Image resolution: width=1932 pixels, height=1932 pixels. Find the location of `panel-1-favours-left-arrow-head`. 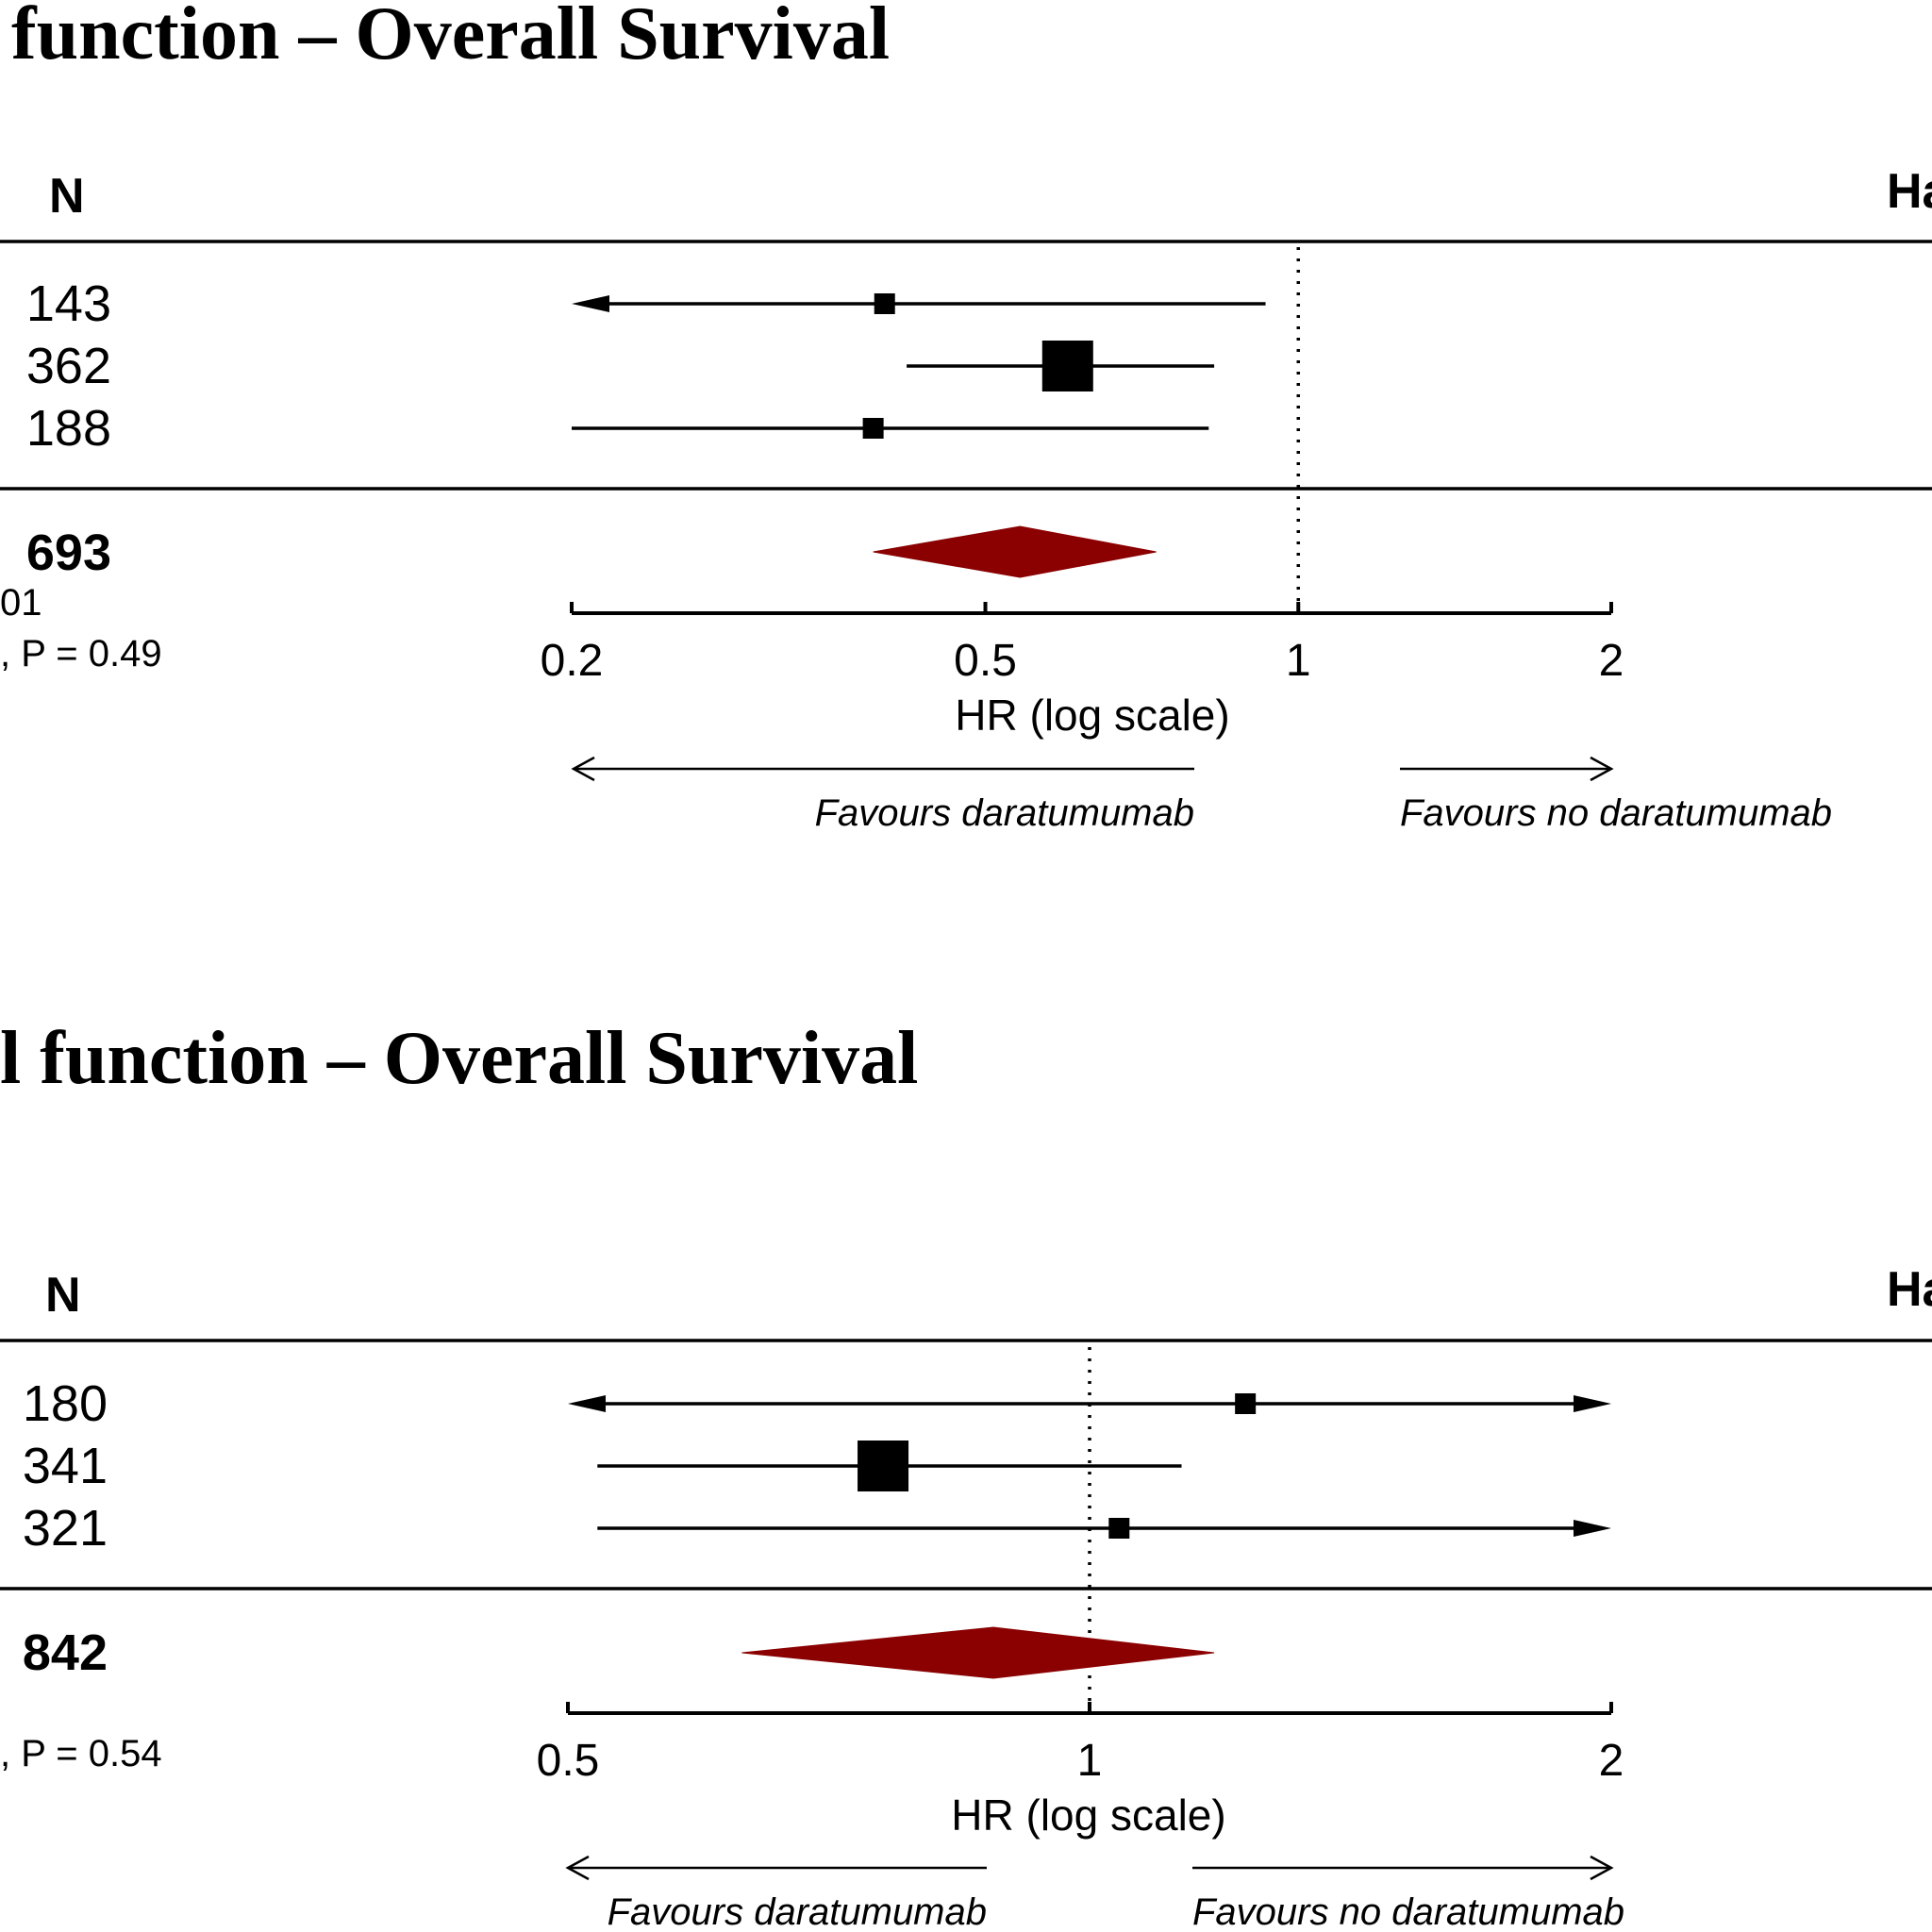

panel-1-favours-left-arrow-head is located at coordinates (583, 769).